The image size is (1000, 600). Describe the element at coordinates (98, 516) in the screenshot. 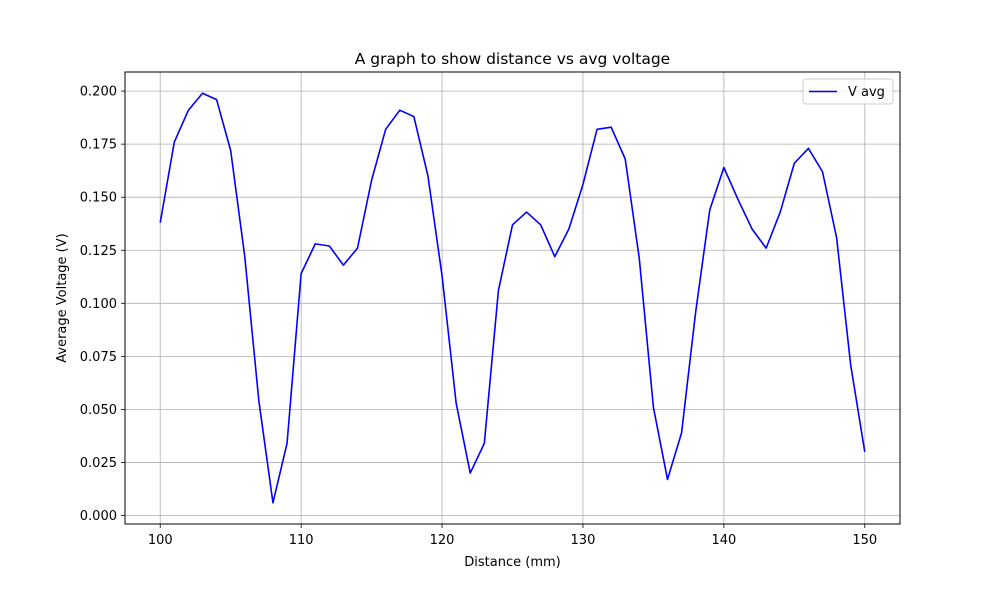

I see `y-tick-label: 0.000` at that location.